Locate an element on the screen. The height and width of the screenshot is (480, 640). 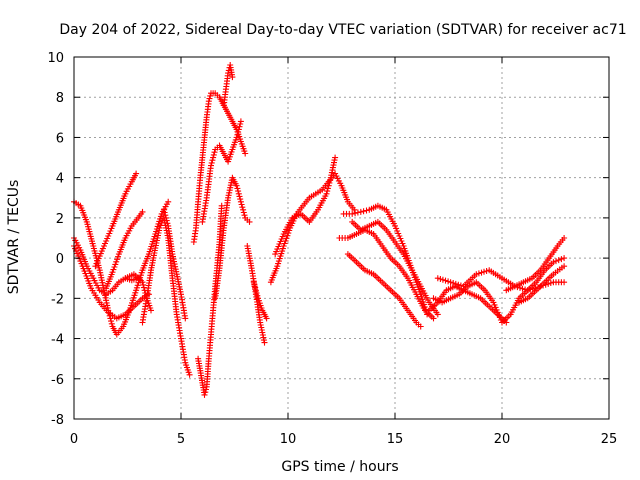
y-tick-label: 6 is located at coordinates (60, 138).